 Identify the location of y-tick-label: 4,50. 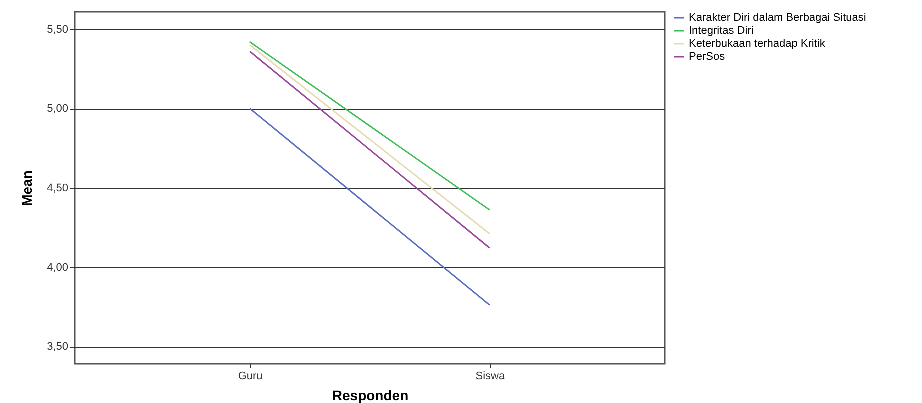
(57, 188).